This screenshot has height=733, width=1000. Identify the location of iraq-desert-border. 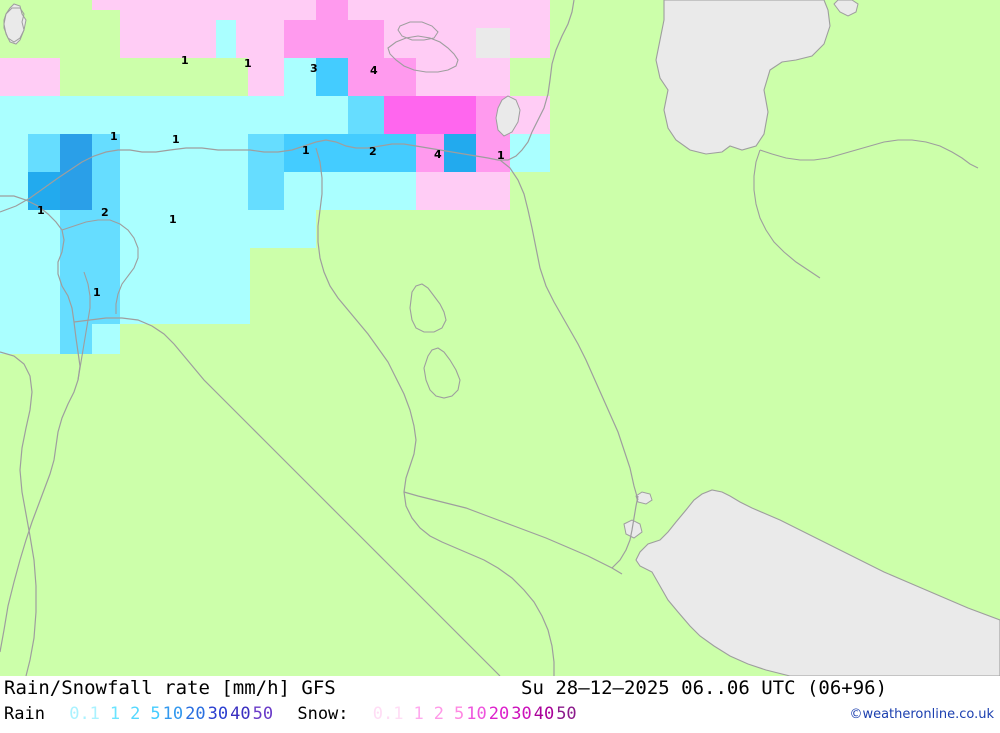
(280, 501).